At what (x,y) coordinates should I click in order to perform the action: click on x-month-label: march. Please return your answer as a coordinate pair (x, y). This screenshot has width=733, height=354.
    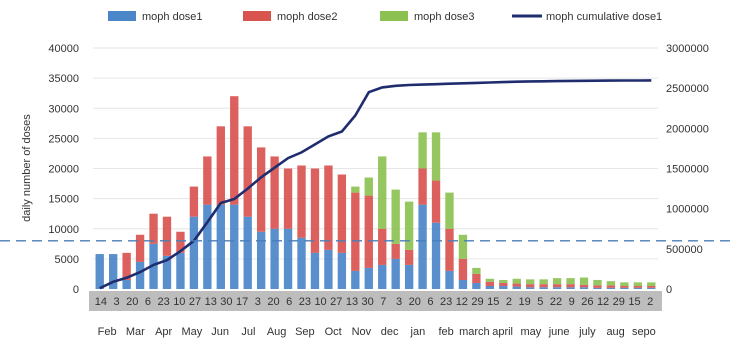
    Looking at the image, I should click on (474, 332).